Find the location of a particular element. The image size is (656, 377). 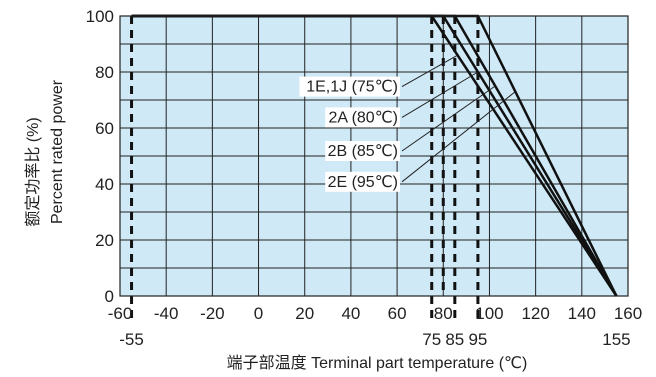

y-tick-label: 60 is located at coordinates (104, 128).